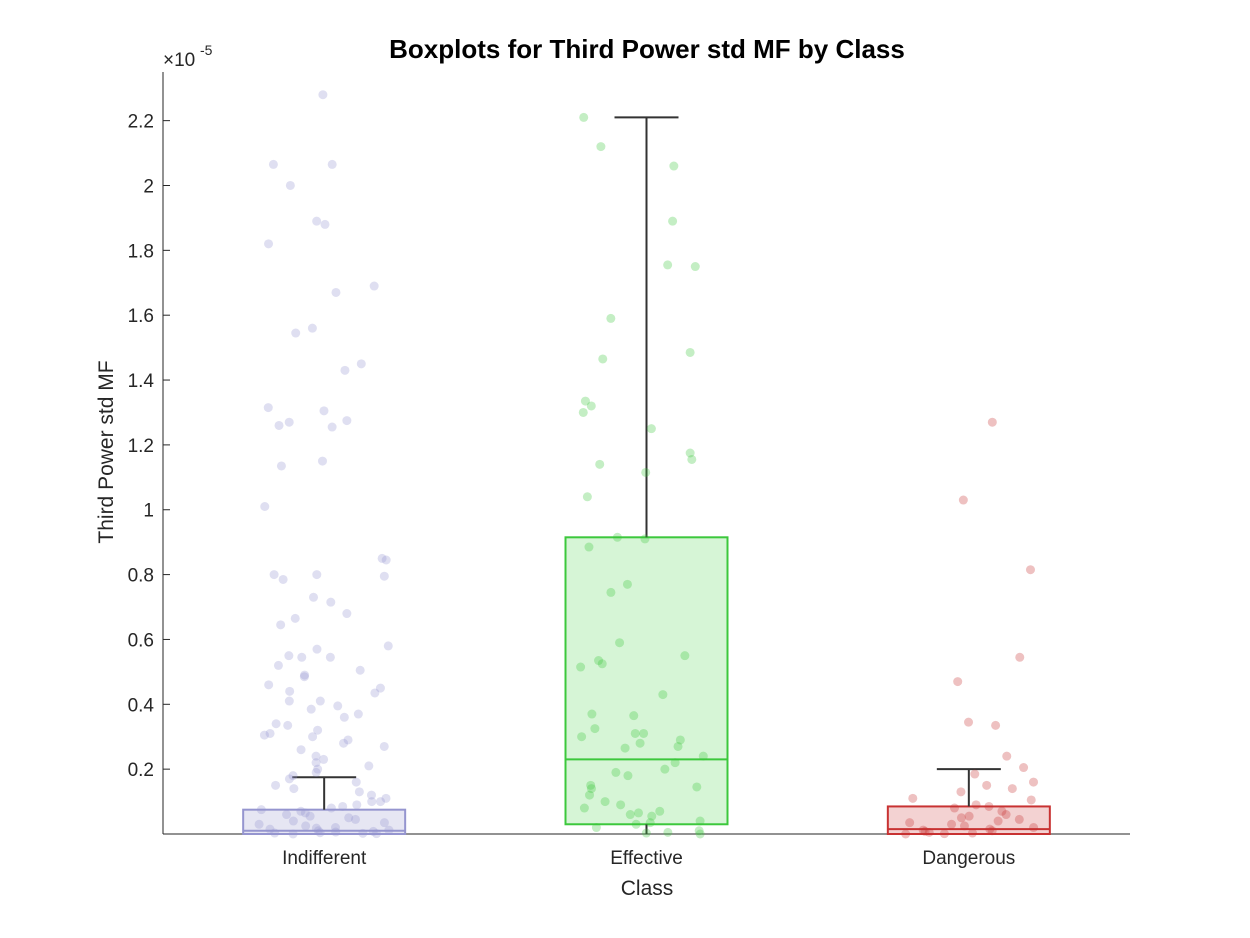 The width and height of the screenshot is (1250, 938). What do you see at coordinates (148, 186) in the screenshot?
I see `y-tick-label: 2` at bounding box center [148, 186].